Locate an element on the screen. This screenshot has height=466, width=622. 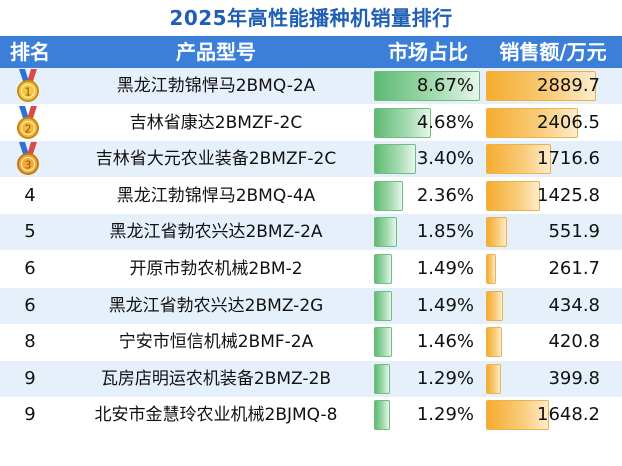
product-cell: 瓦房店明运农机装备2BMZ-2B is located at coordinates (216, 378).